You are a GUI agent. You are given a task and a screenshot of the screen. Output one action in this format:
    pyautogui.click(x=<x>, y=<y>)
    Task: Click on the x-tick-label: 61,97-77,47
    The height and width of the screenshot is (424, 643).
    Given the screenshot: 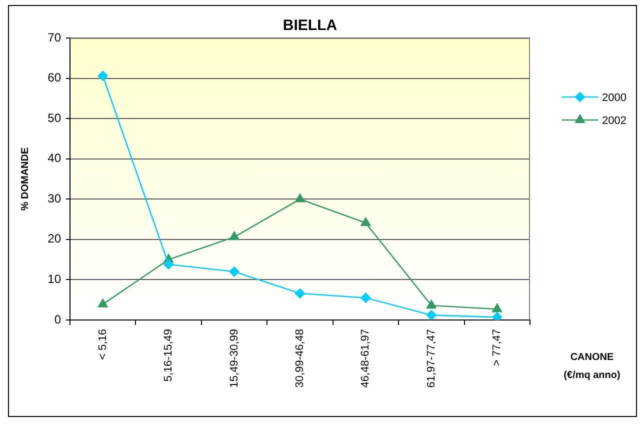 What is the action you would take?
    pyautogui.click(x=431, y=358)
    